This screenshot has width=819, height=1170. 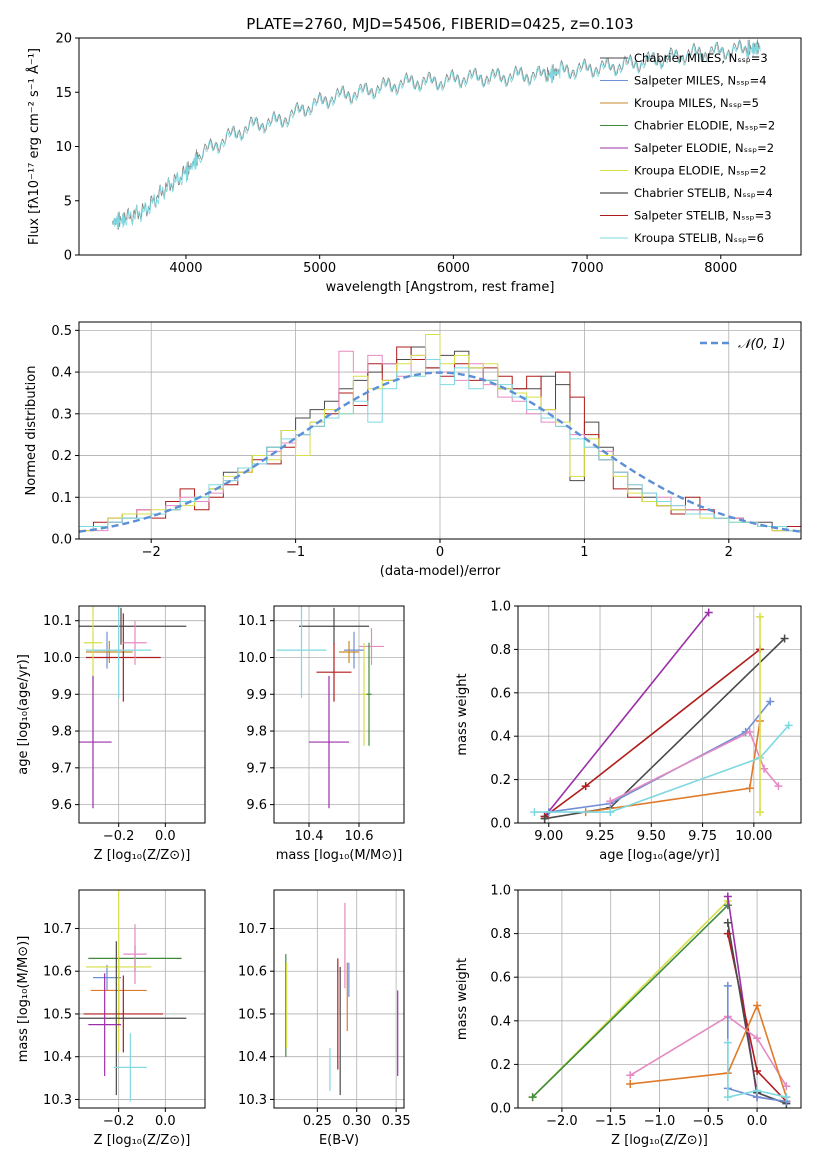 What do you see at coordinates (611, 1121) in the screenshot?
I see `x-tick-label: −1.5` at bounding box center [611, 1121].